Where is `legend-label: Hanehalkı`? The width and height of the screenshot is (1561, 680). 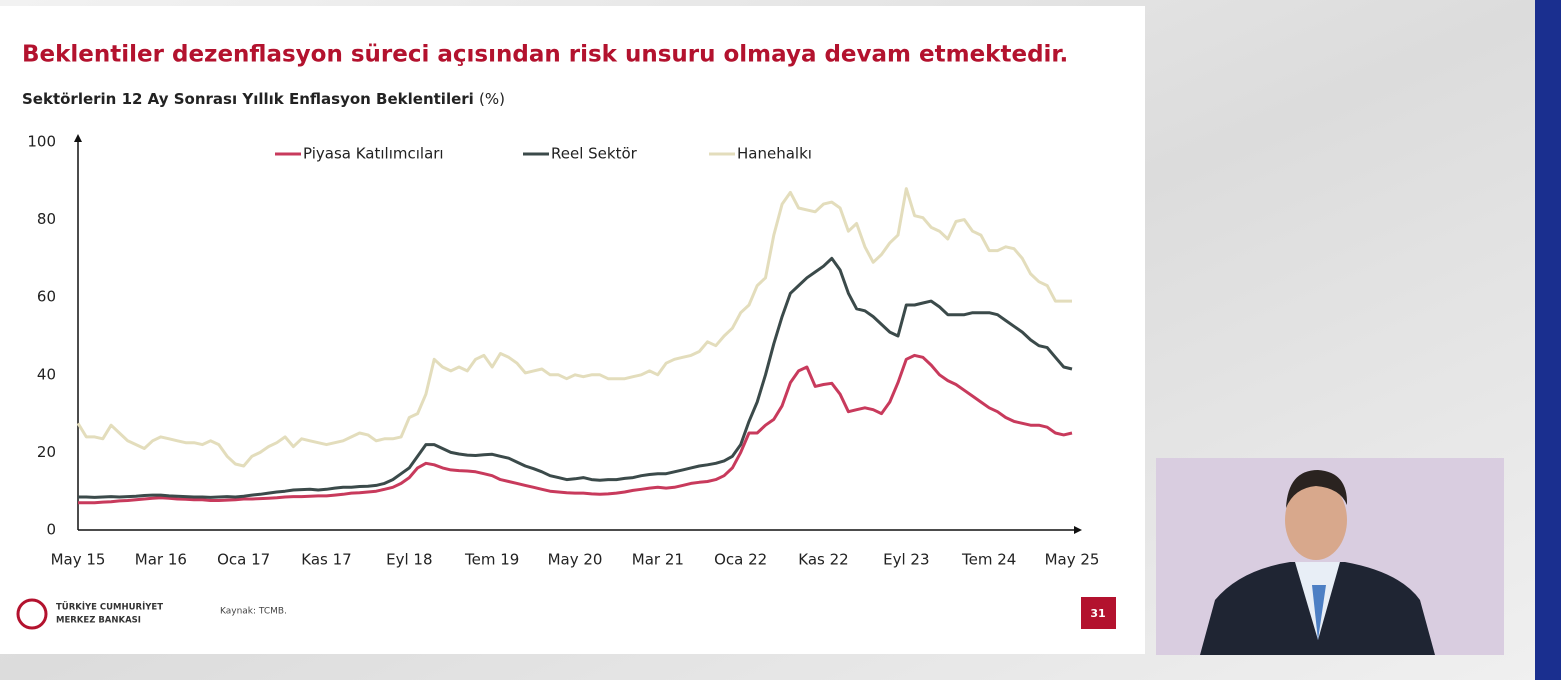 legend-label: Hanehalkı is located at coordinates (774, 154).